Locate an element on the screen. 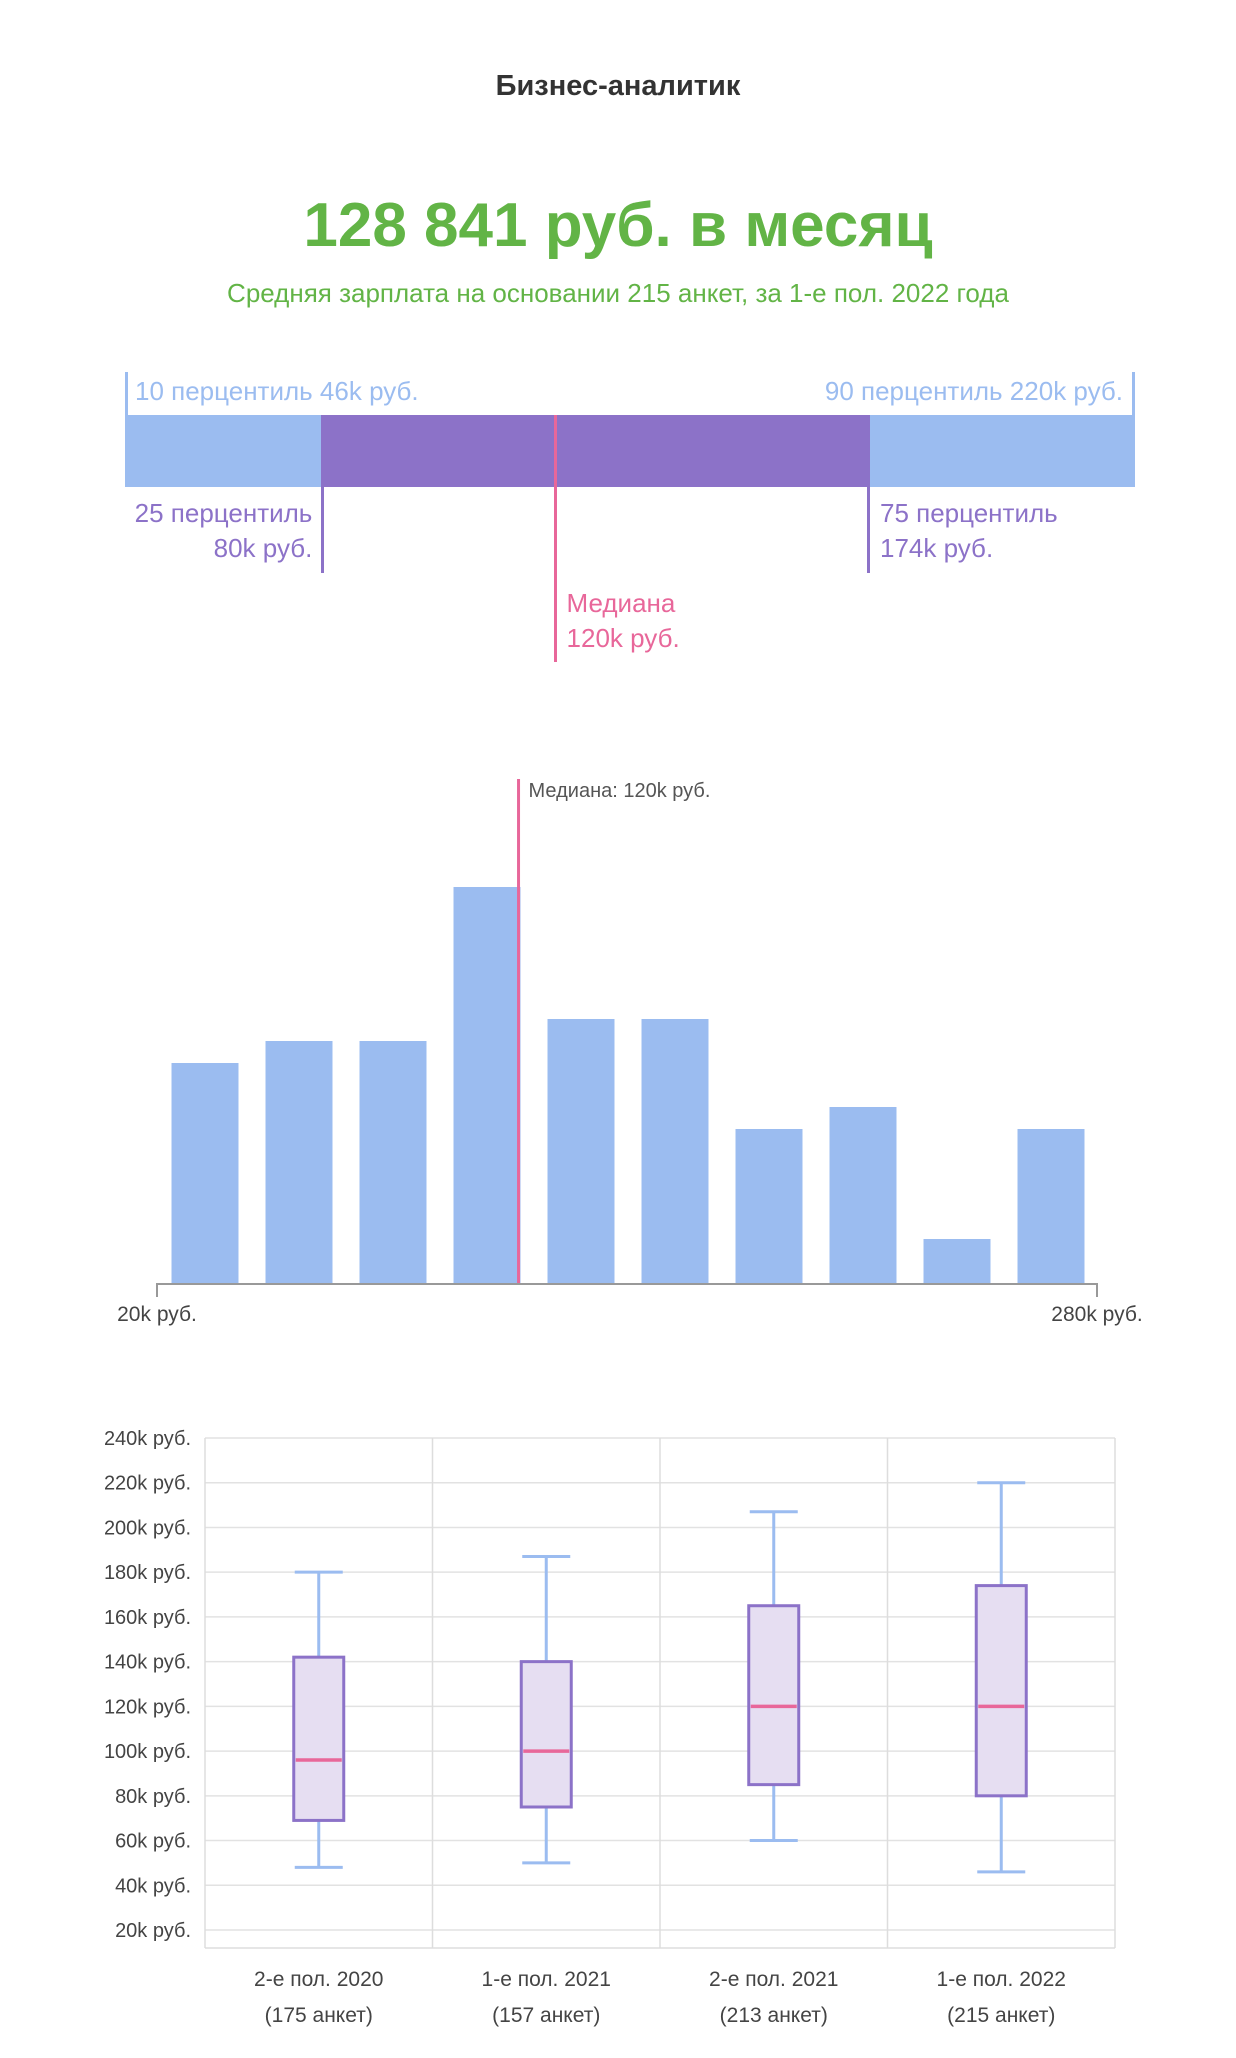 Image resolution: width=1236 pixels, height=2058 pixels. p75-title: 75 перцентиль is located at coordinates (968, 513).